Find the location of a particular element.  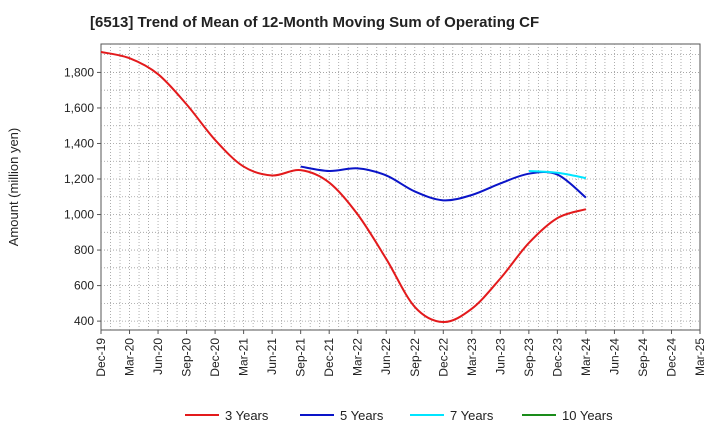

series-line-5-years is located at coordinates (443, 183).